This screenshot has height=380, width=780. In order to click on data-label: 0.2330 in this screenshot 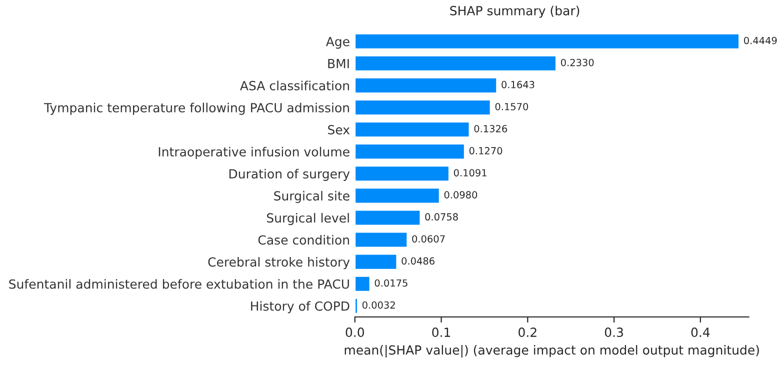, I will do `click(577, 62)`.